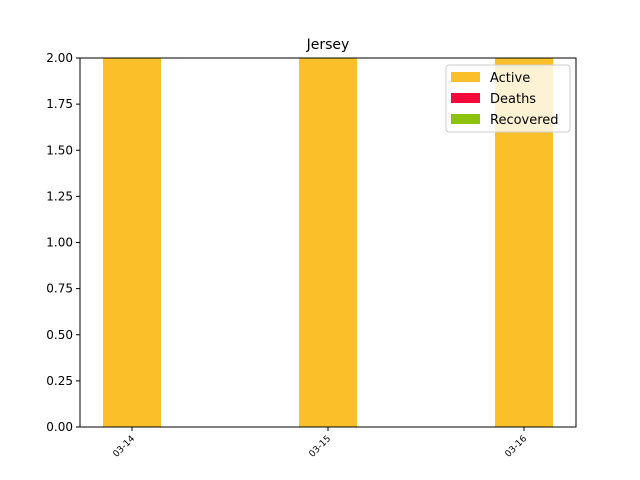 The image size is (640, 480). I want to click on y-tick-label: 0.50, so click(59, 335).